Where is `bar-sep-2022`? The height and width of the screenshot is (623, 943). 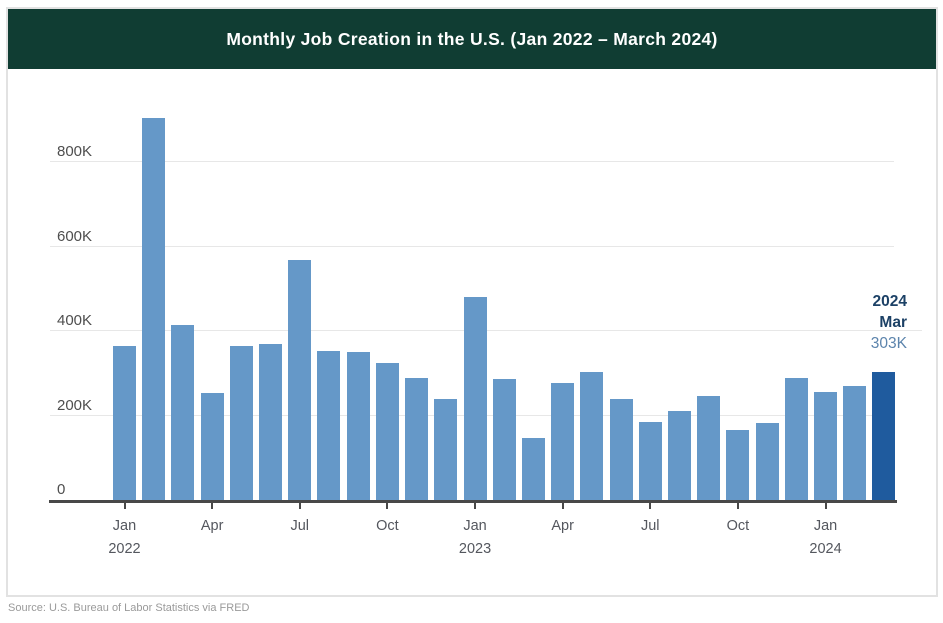 bar-sep-2022 is located at coordinates (358, 426).